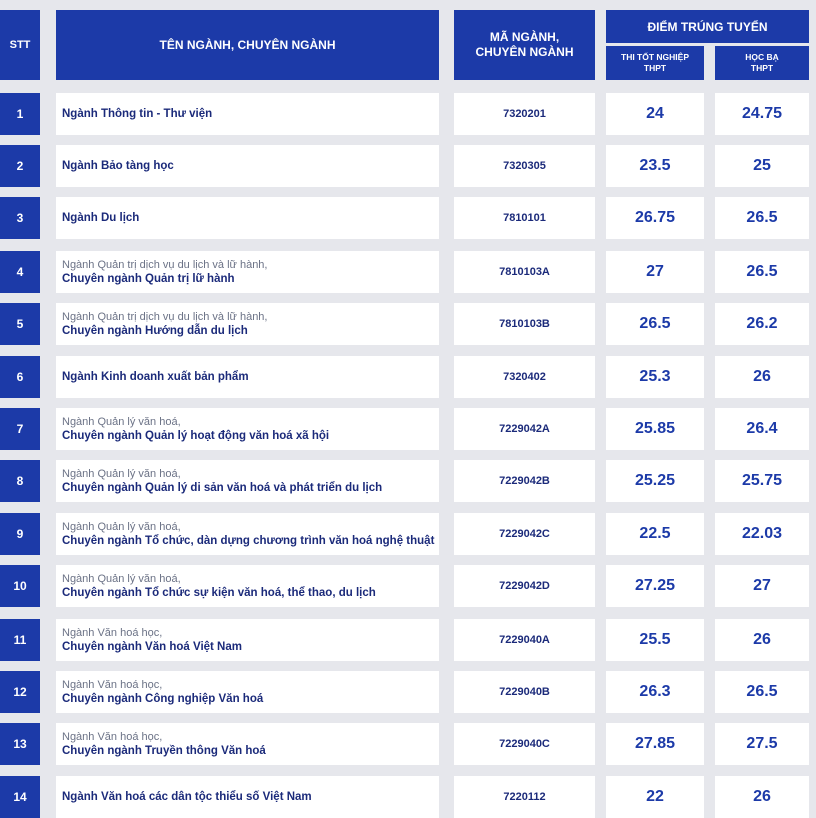 The image size is (816, 818). I want to click on row-stt: 3, so click(20, 218).